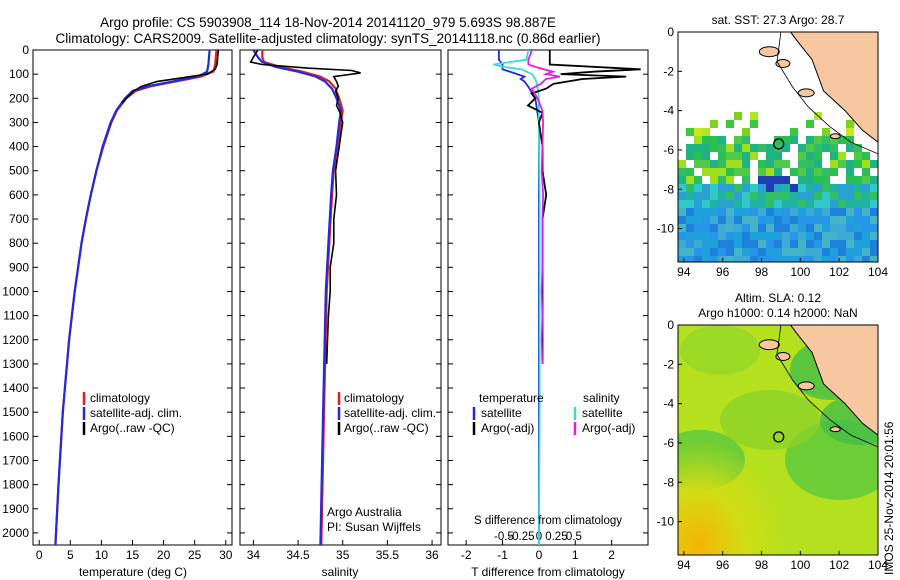 The image size is (900, 580). Describe the element at coordinates (132, 297) in the screenshot. I see `temperature-satellite-line` at that location.